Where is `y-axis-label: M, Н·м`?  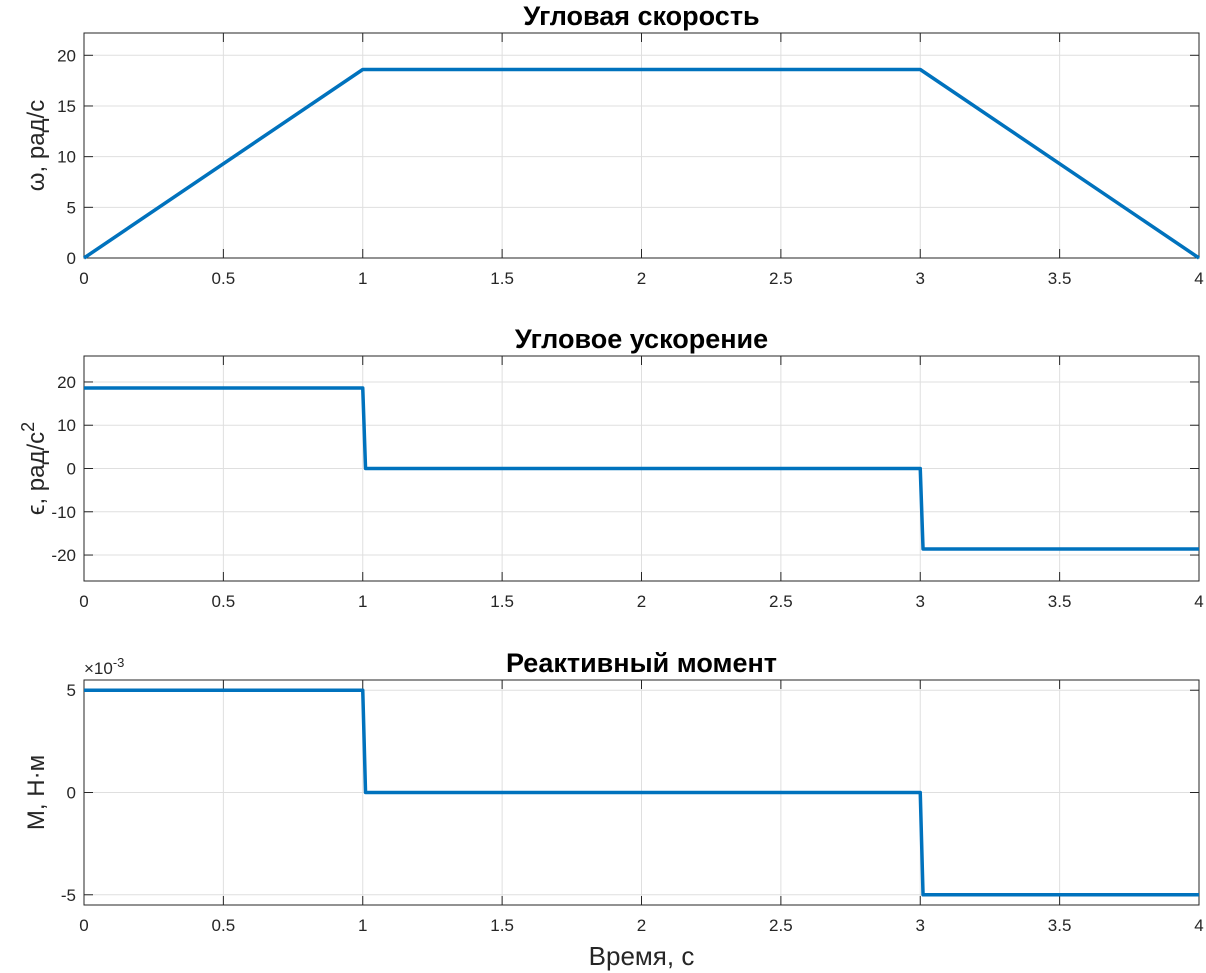 y-axis-label: M, Н·м is located at coordinates (36, 792).